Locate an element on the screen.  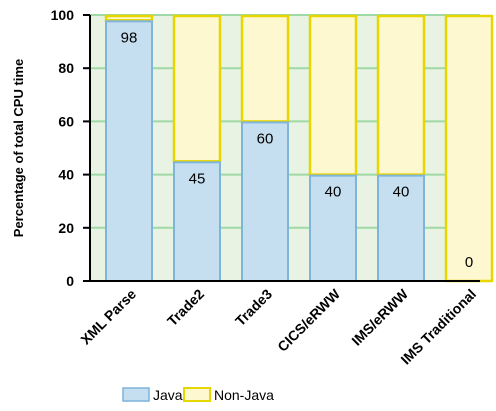
data-label: 0 is located at coordinates (469, 262).